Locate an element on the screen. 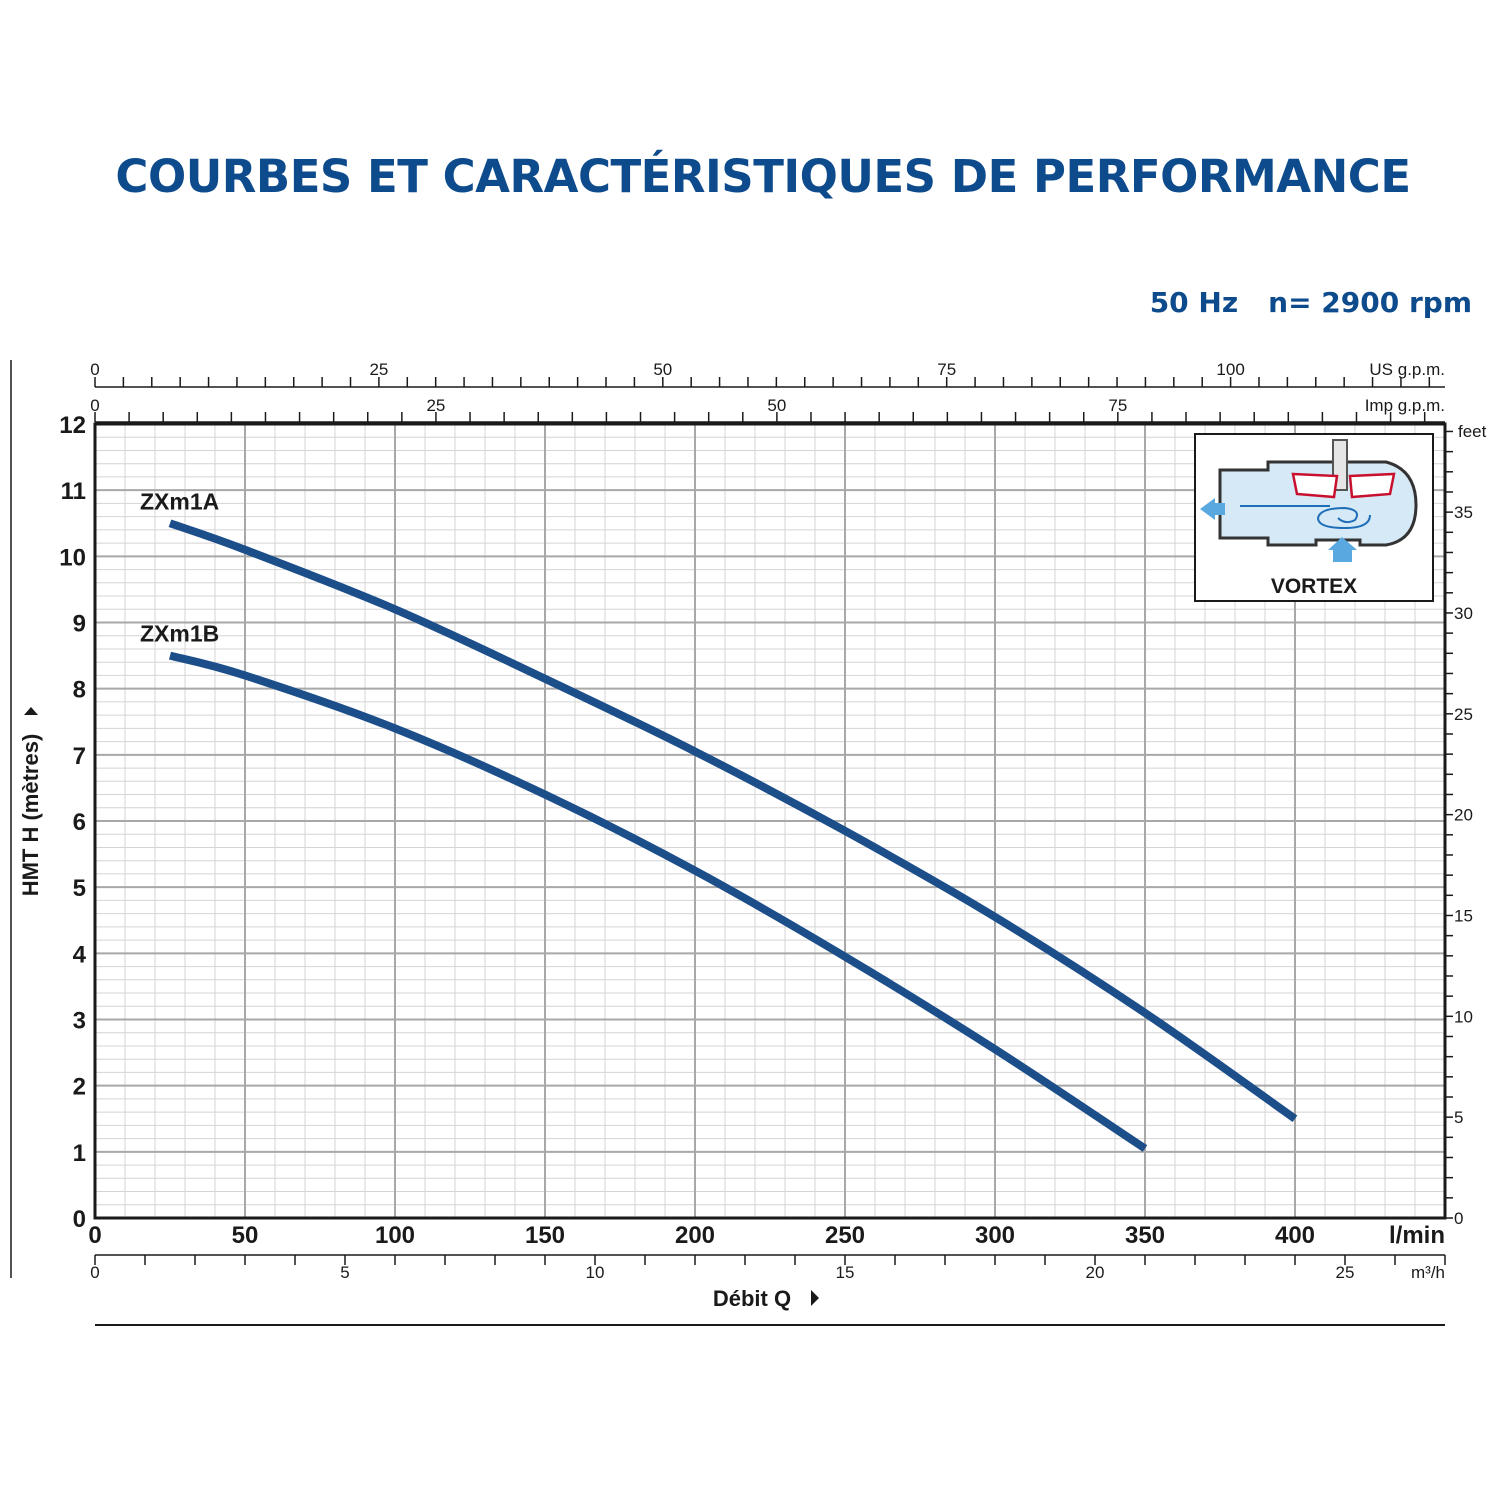 The height and width of the screenshot is (1500, 1500). x-tick-label: 250 is located at coordinates (845, 1235).